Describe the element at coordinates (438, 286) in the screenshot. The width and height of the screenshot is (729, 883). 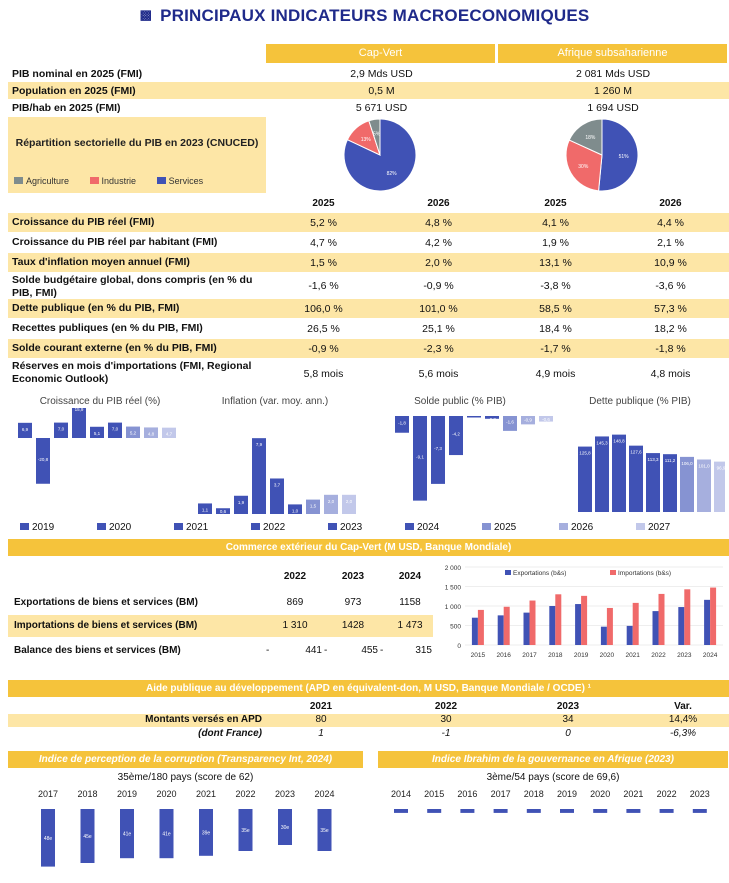
I see `indicator-value: -0,9 %` at that location.